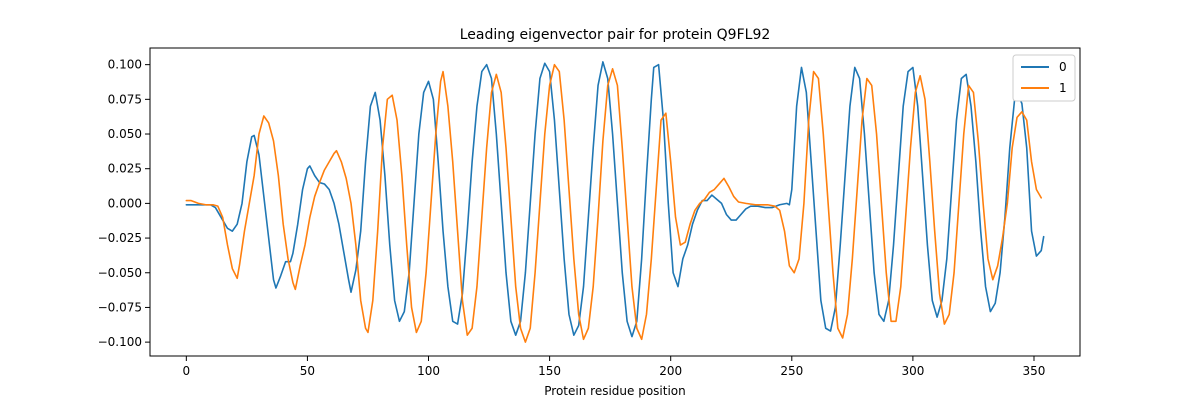 This screenshot has height=400, width=1200. I want to click on y-tick-label: −0.025, so click(120, 238).